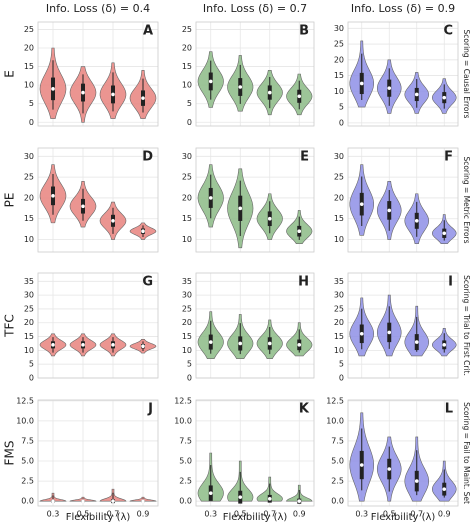  What do you see at coordinates (304, 157) in the screenshot?
I see `panel-letter: E` at bounding box center [304, 157].